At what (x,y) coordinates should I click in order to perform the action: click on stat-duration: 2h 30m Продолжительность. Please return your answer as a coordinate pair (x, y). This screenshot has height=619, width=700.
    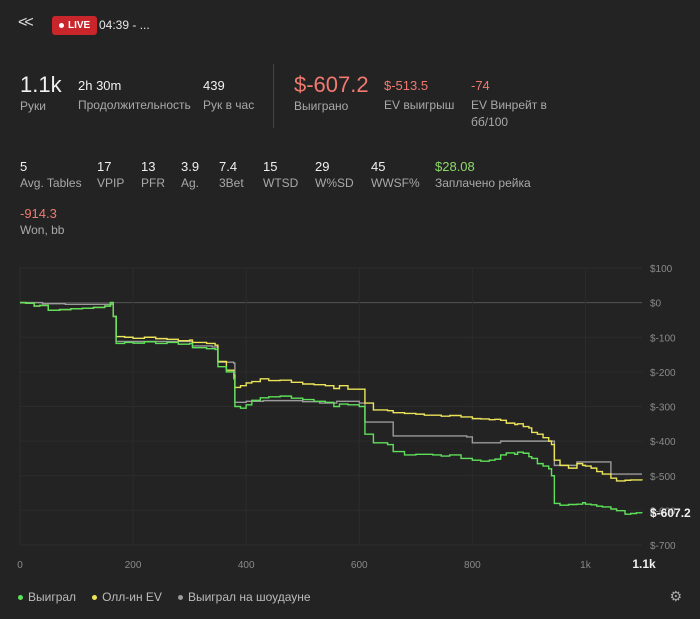
    Looking at the image, I should click on (134, 95).